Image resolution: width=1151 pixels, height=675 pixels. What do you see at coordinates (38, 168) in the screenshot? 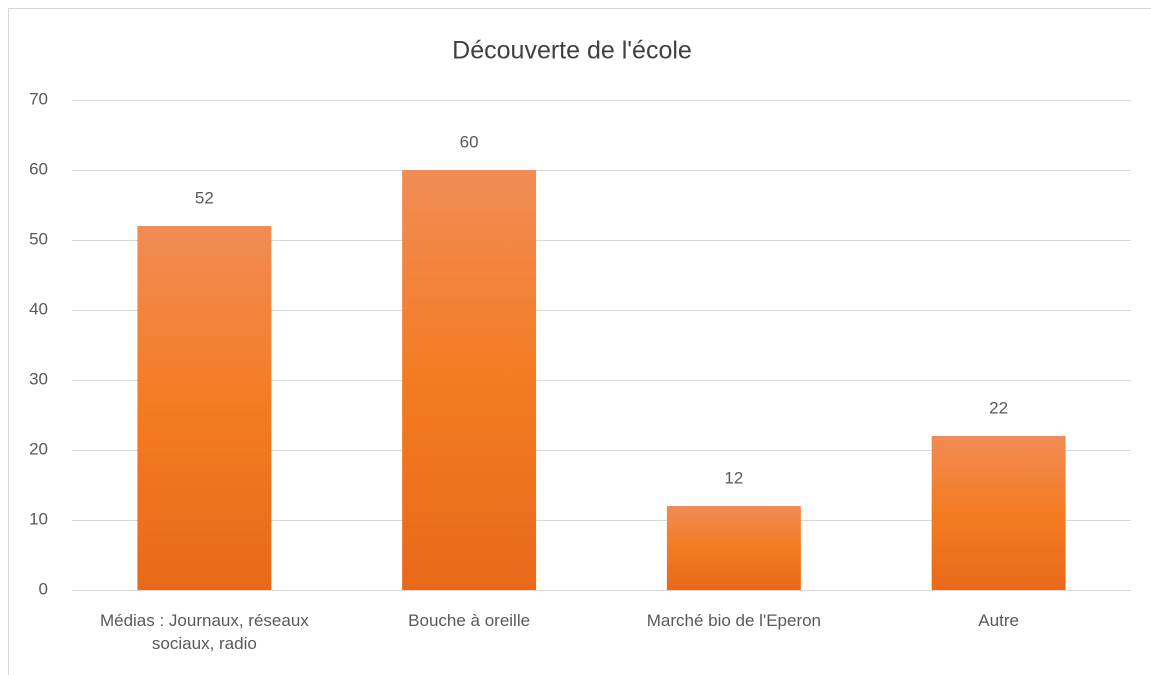
I see `y-tick-label: 60` at bounding box center [38, 168].